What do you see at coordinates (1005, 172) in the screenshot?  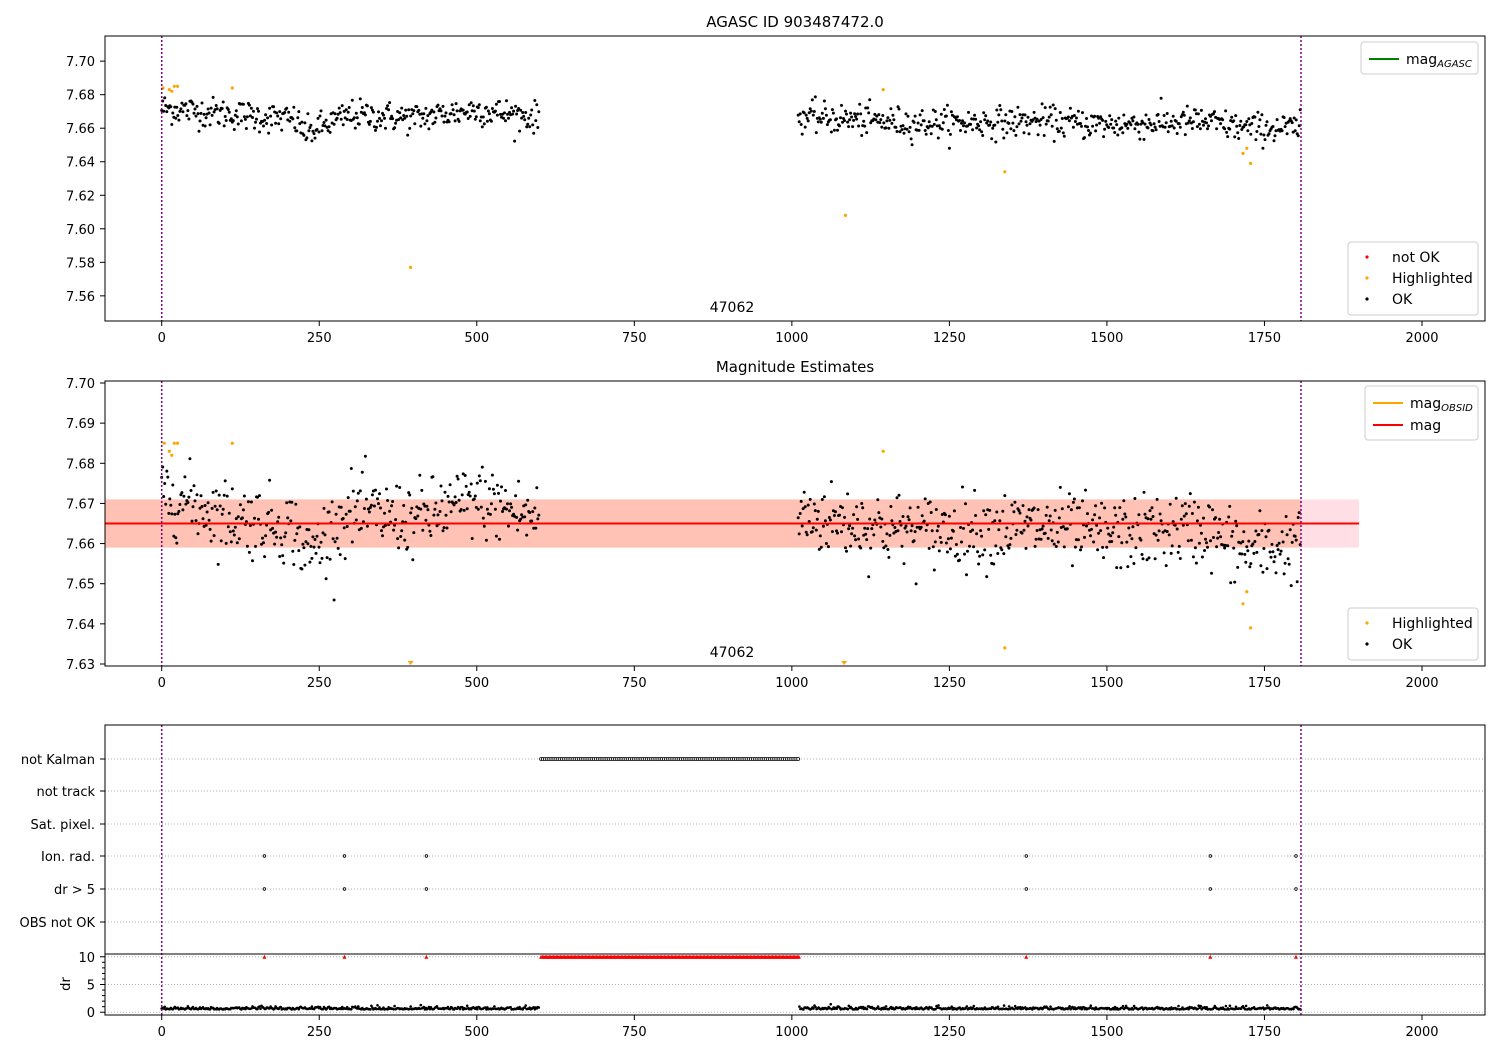 I see `highlighted-point` at bounding box center [1005, 172].